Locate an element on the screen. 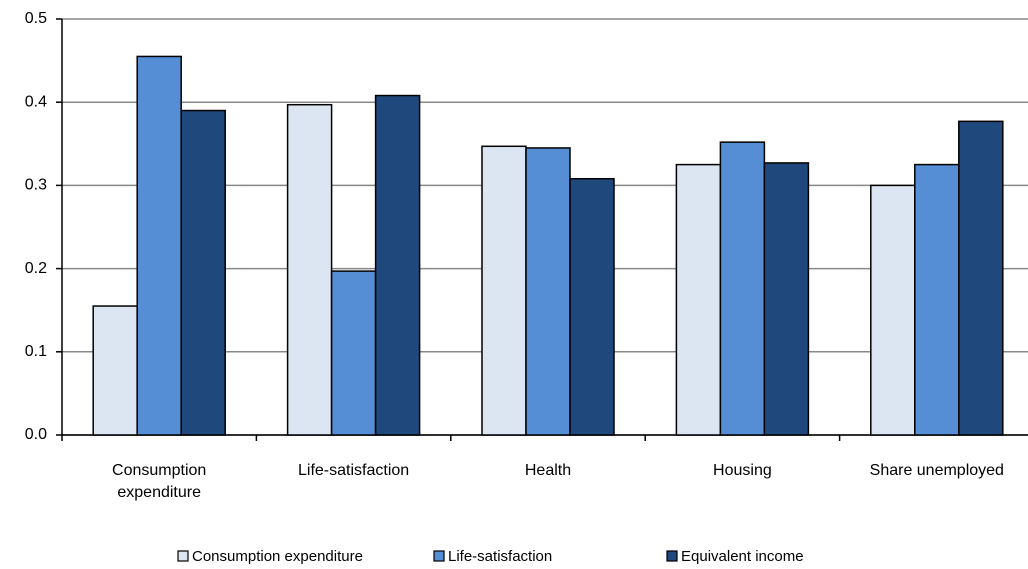 The image size is (1028, 569). x-tick-label: Housing is located at coordinates (742, 470).